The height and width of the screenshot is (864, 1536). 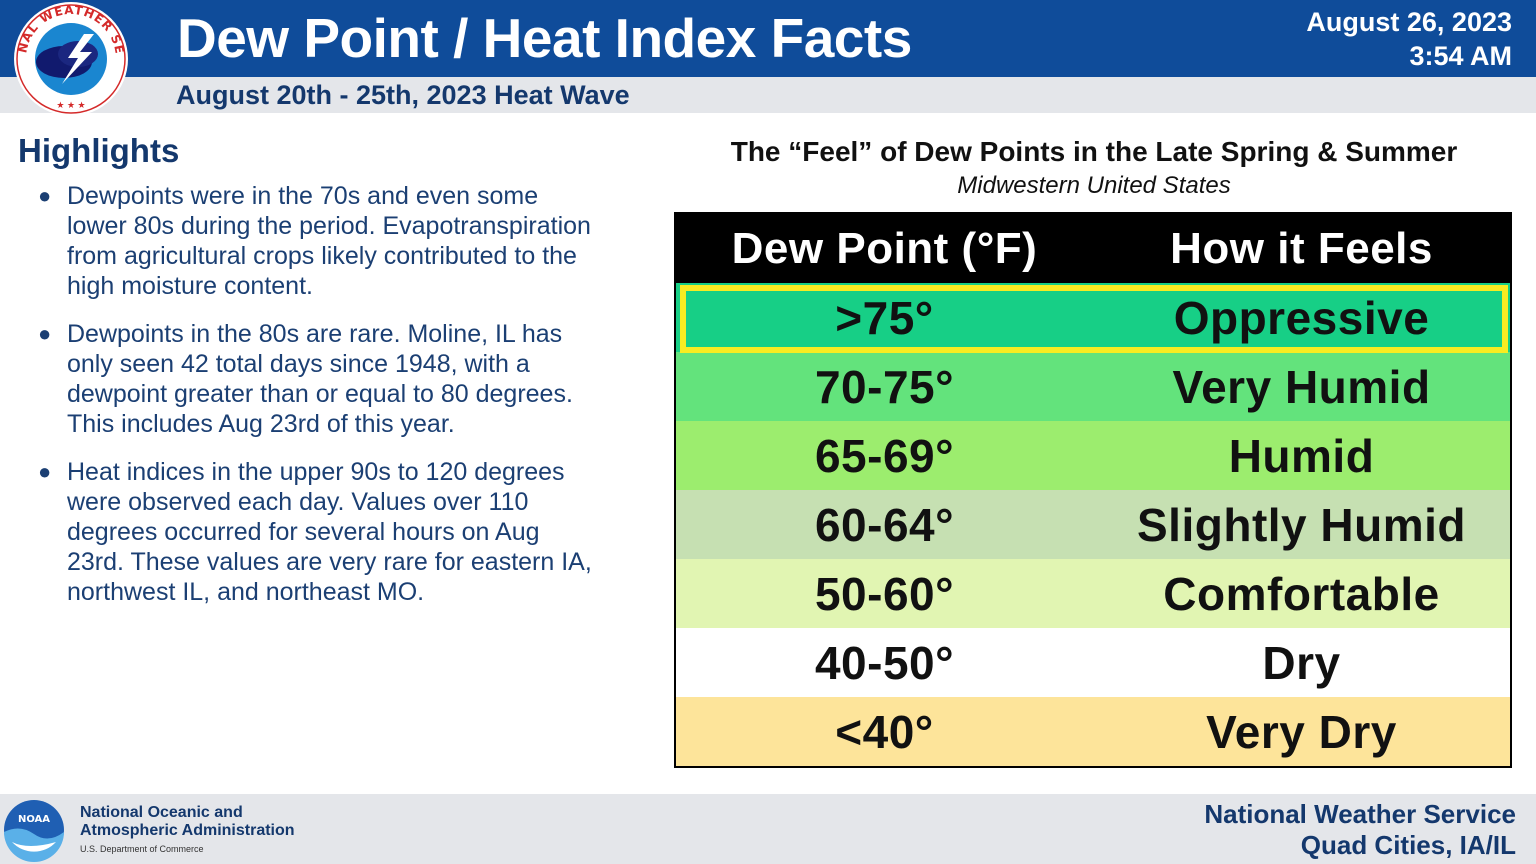 I want to click on table-row: 70-75° Very Humid, so click(x=1093, y=386).